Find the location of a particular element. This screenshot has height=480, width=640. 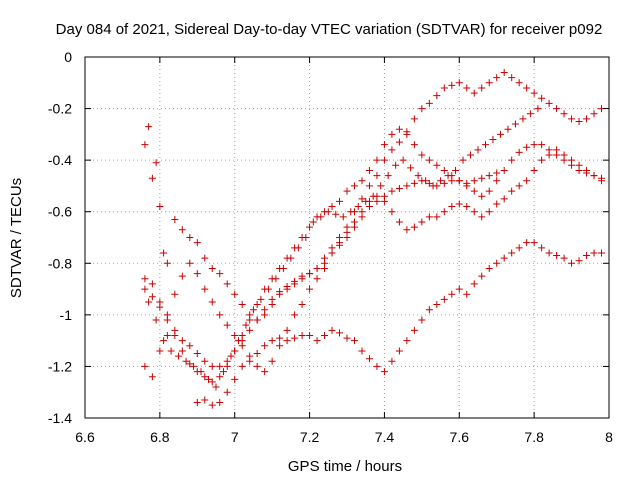

x-tick-label: 6.8 is located at coordinates (160, 437).